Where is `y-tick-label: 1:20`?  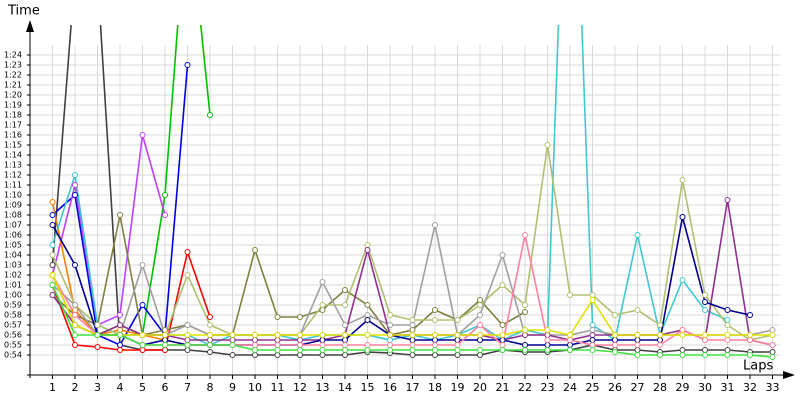 y-tick-label: 1:20 is located at coordinates (13, 95).